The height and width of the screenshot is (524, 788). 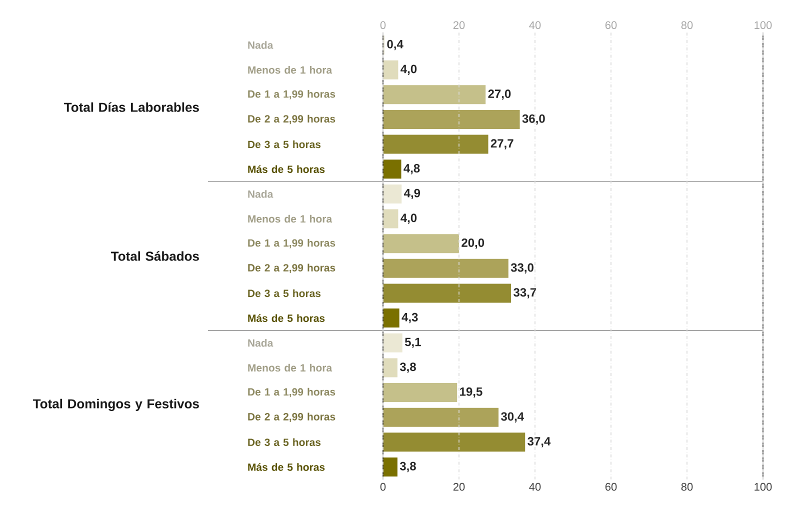 What do you see at coordinates (533, 119) in the screenshot?
I see `data-label: 36,0` at bounding box center [533, 119].